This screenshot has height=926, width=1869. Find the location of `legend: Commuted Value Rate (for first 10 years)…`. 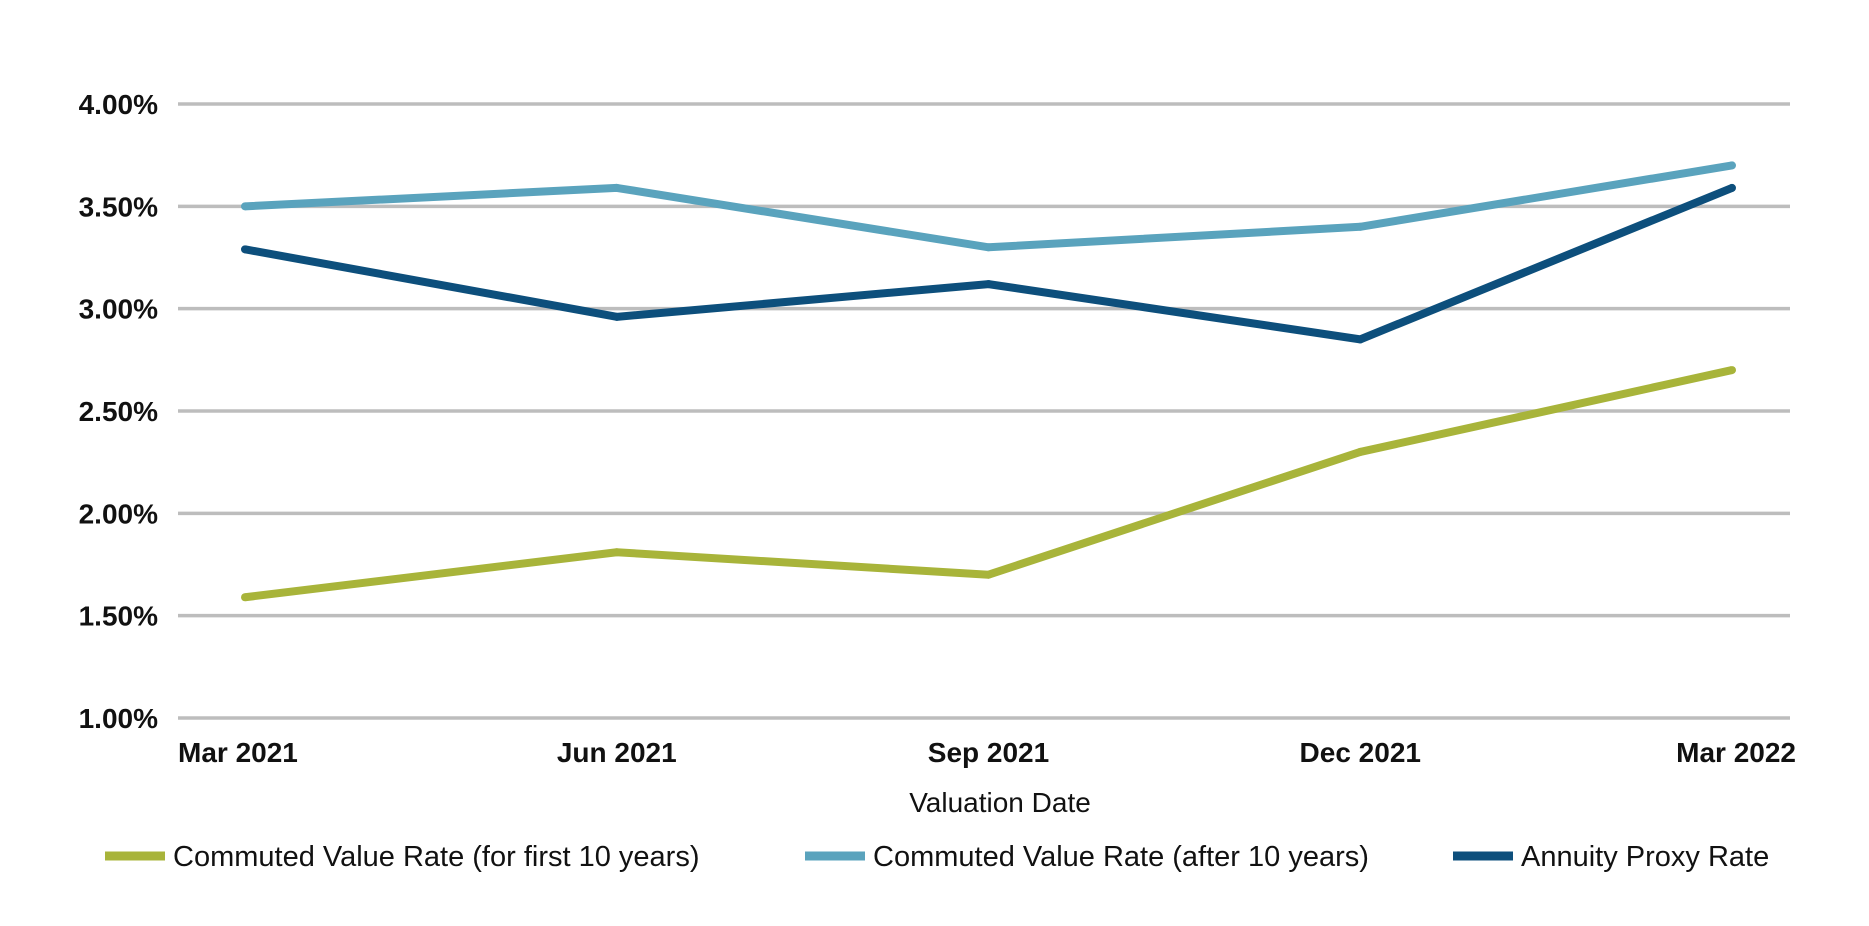

legend: Commuted Value Rate (for first 10 years)… is located at coordinates (937, 857).